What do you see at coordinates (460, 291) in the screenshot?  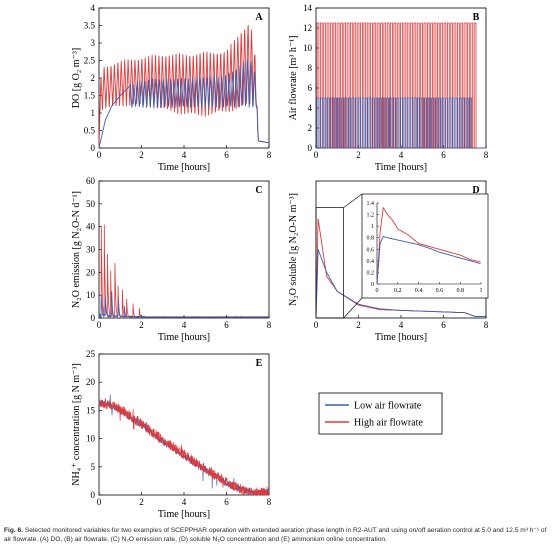 I see `inset-x-tick-label: 0.8` at bounding box center [460, 291].